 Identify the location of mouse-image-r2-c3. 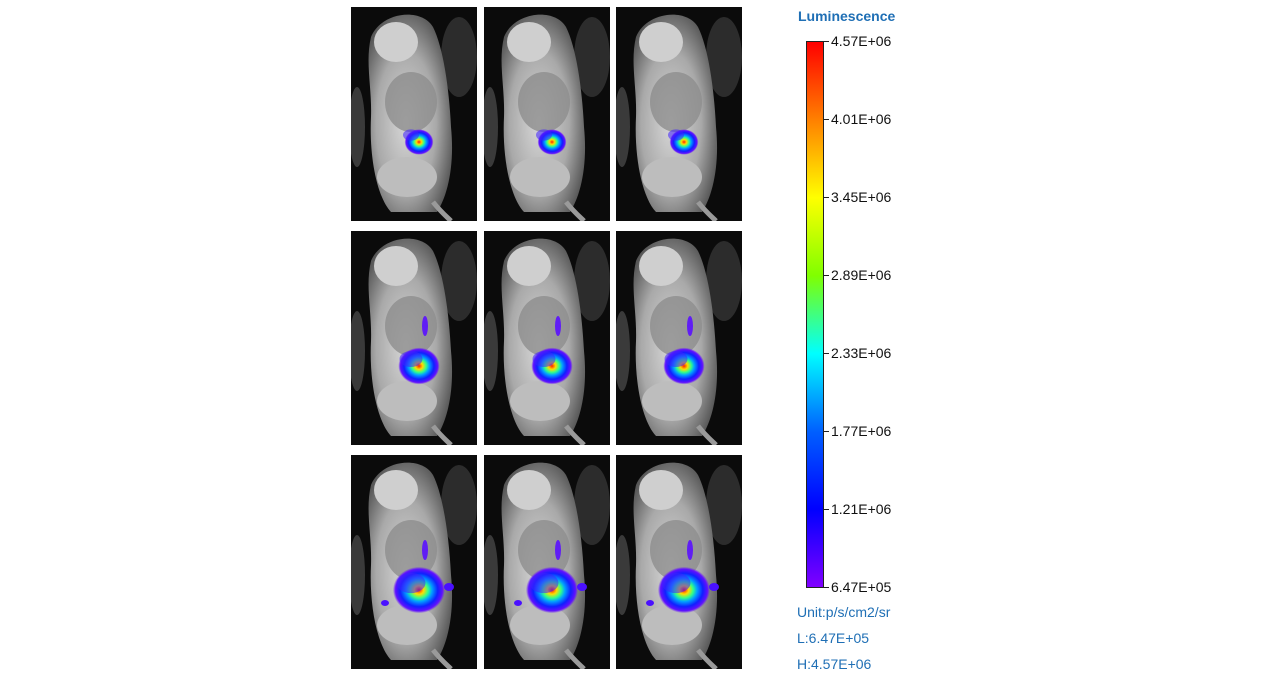
(679, 338).